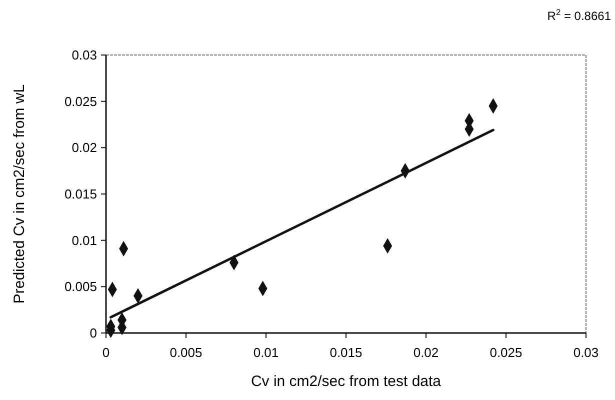 The image size is (615, 400). What do you see at coordinates (586, 352) in the screenshot?
I see `x-tick-label: 0.03` at bounding box center [586, 352].